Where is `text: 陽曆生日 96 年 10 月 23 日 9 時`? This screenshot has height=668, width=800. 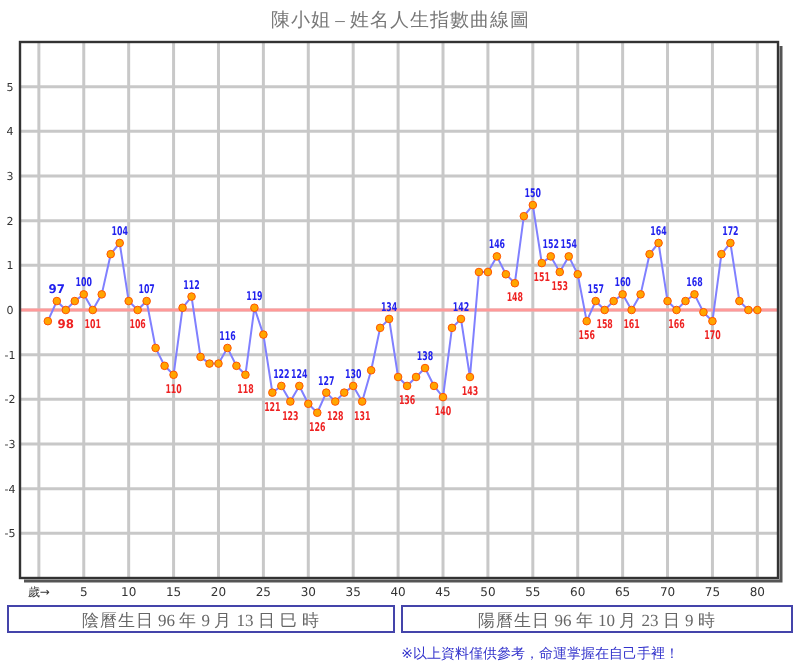
text: 陽曆生日 96 年 10 月 23 日 9 時 is located at coordinates (597, 620).